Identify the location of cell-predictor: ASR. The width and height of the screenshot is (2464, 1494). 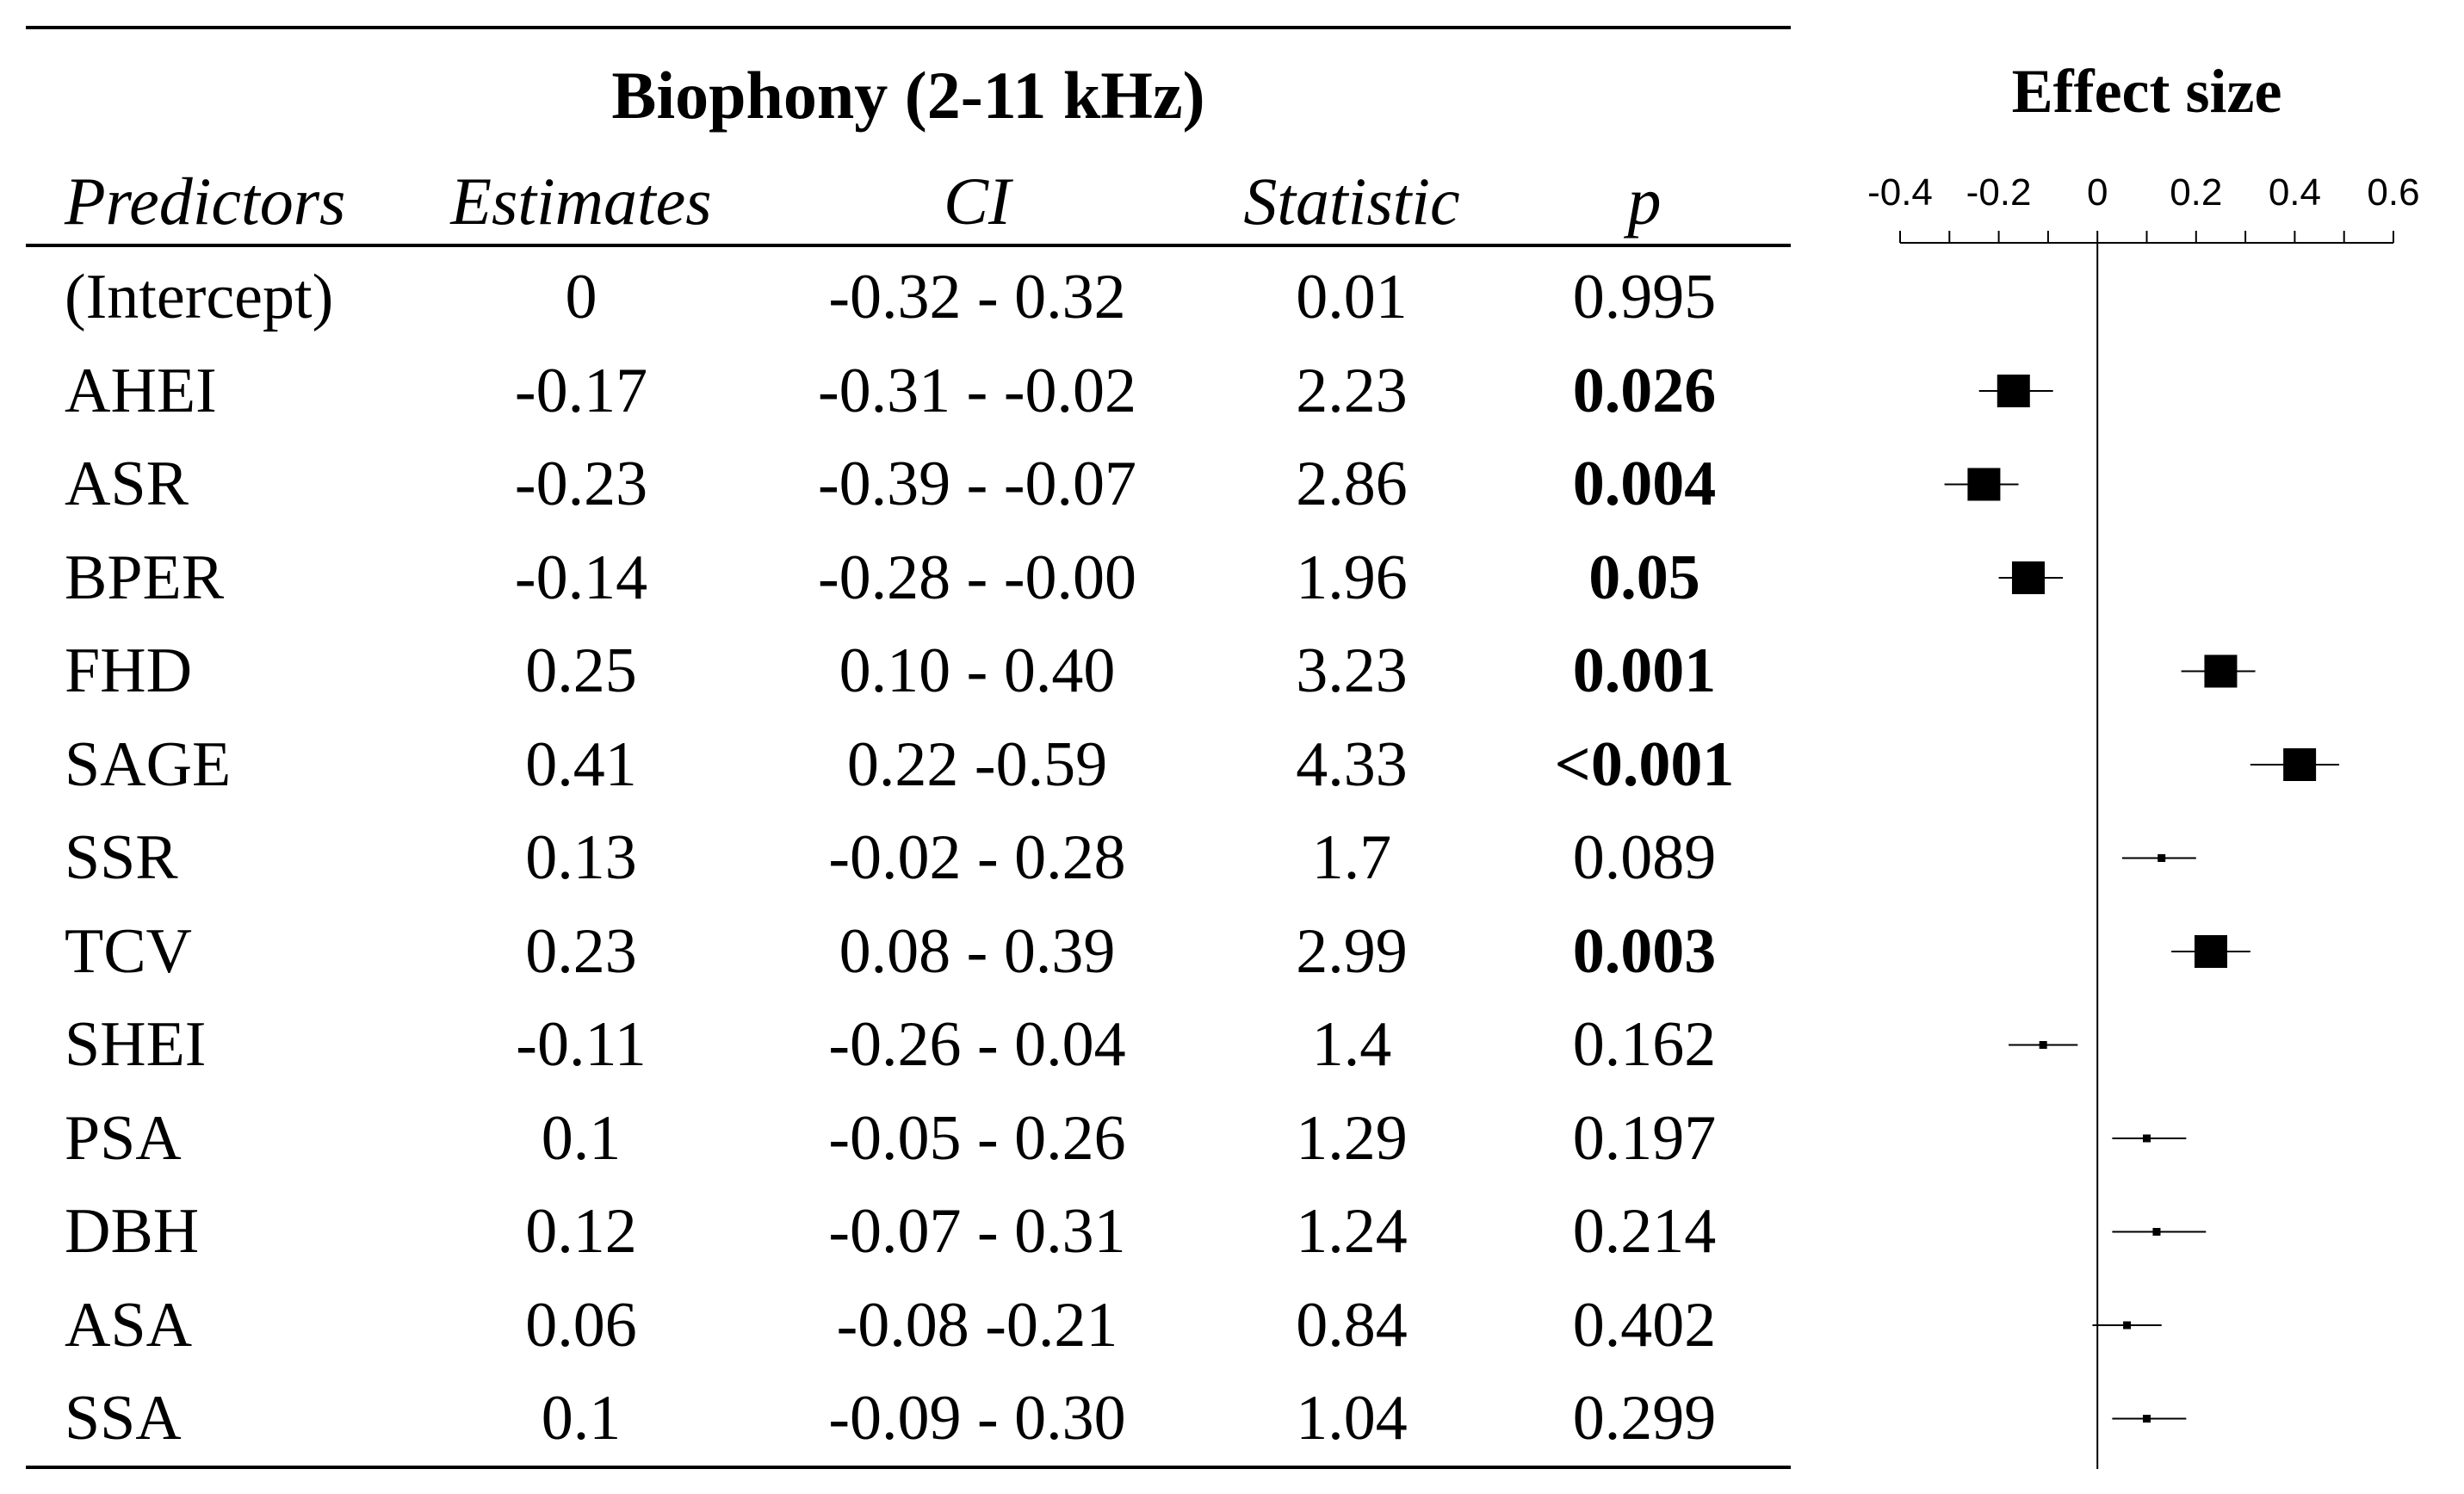
(127, 484).